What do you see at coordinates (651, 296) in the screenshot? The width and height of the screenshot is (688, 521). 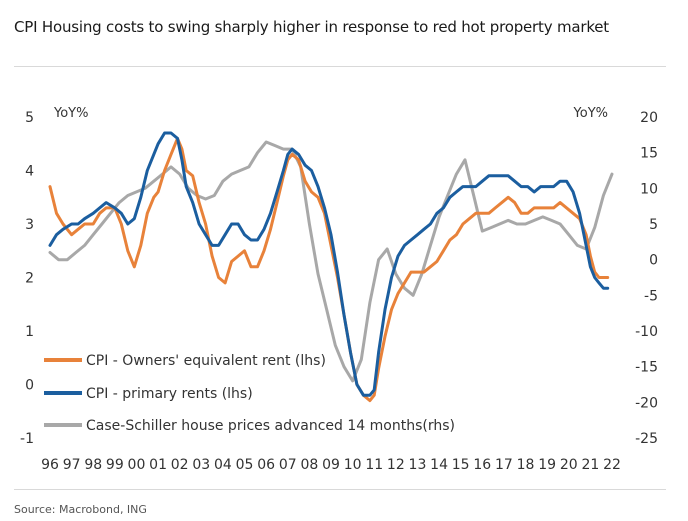 I see `right-tick-label: -5` at bounding box center [651, 296].